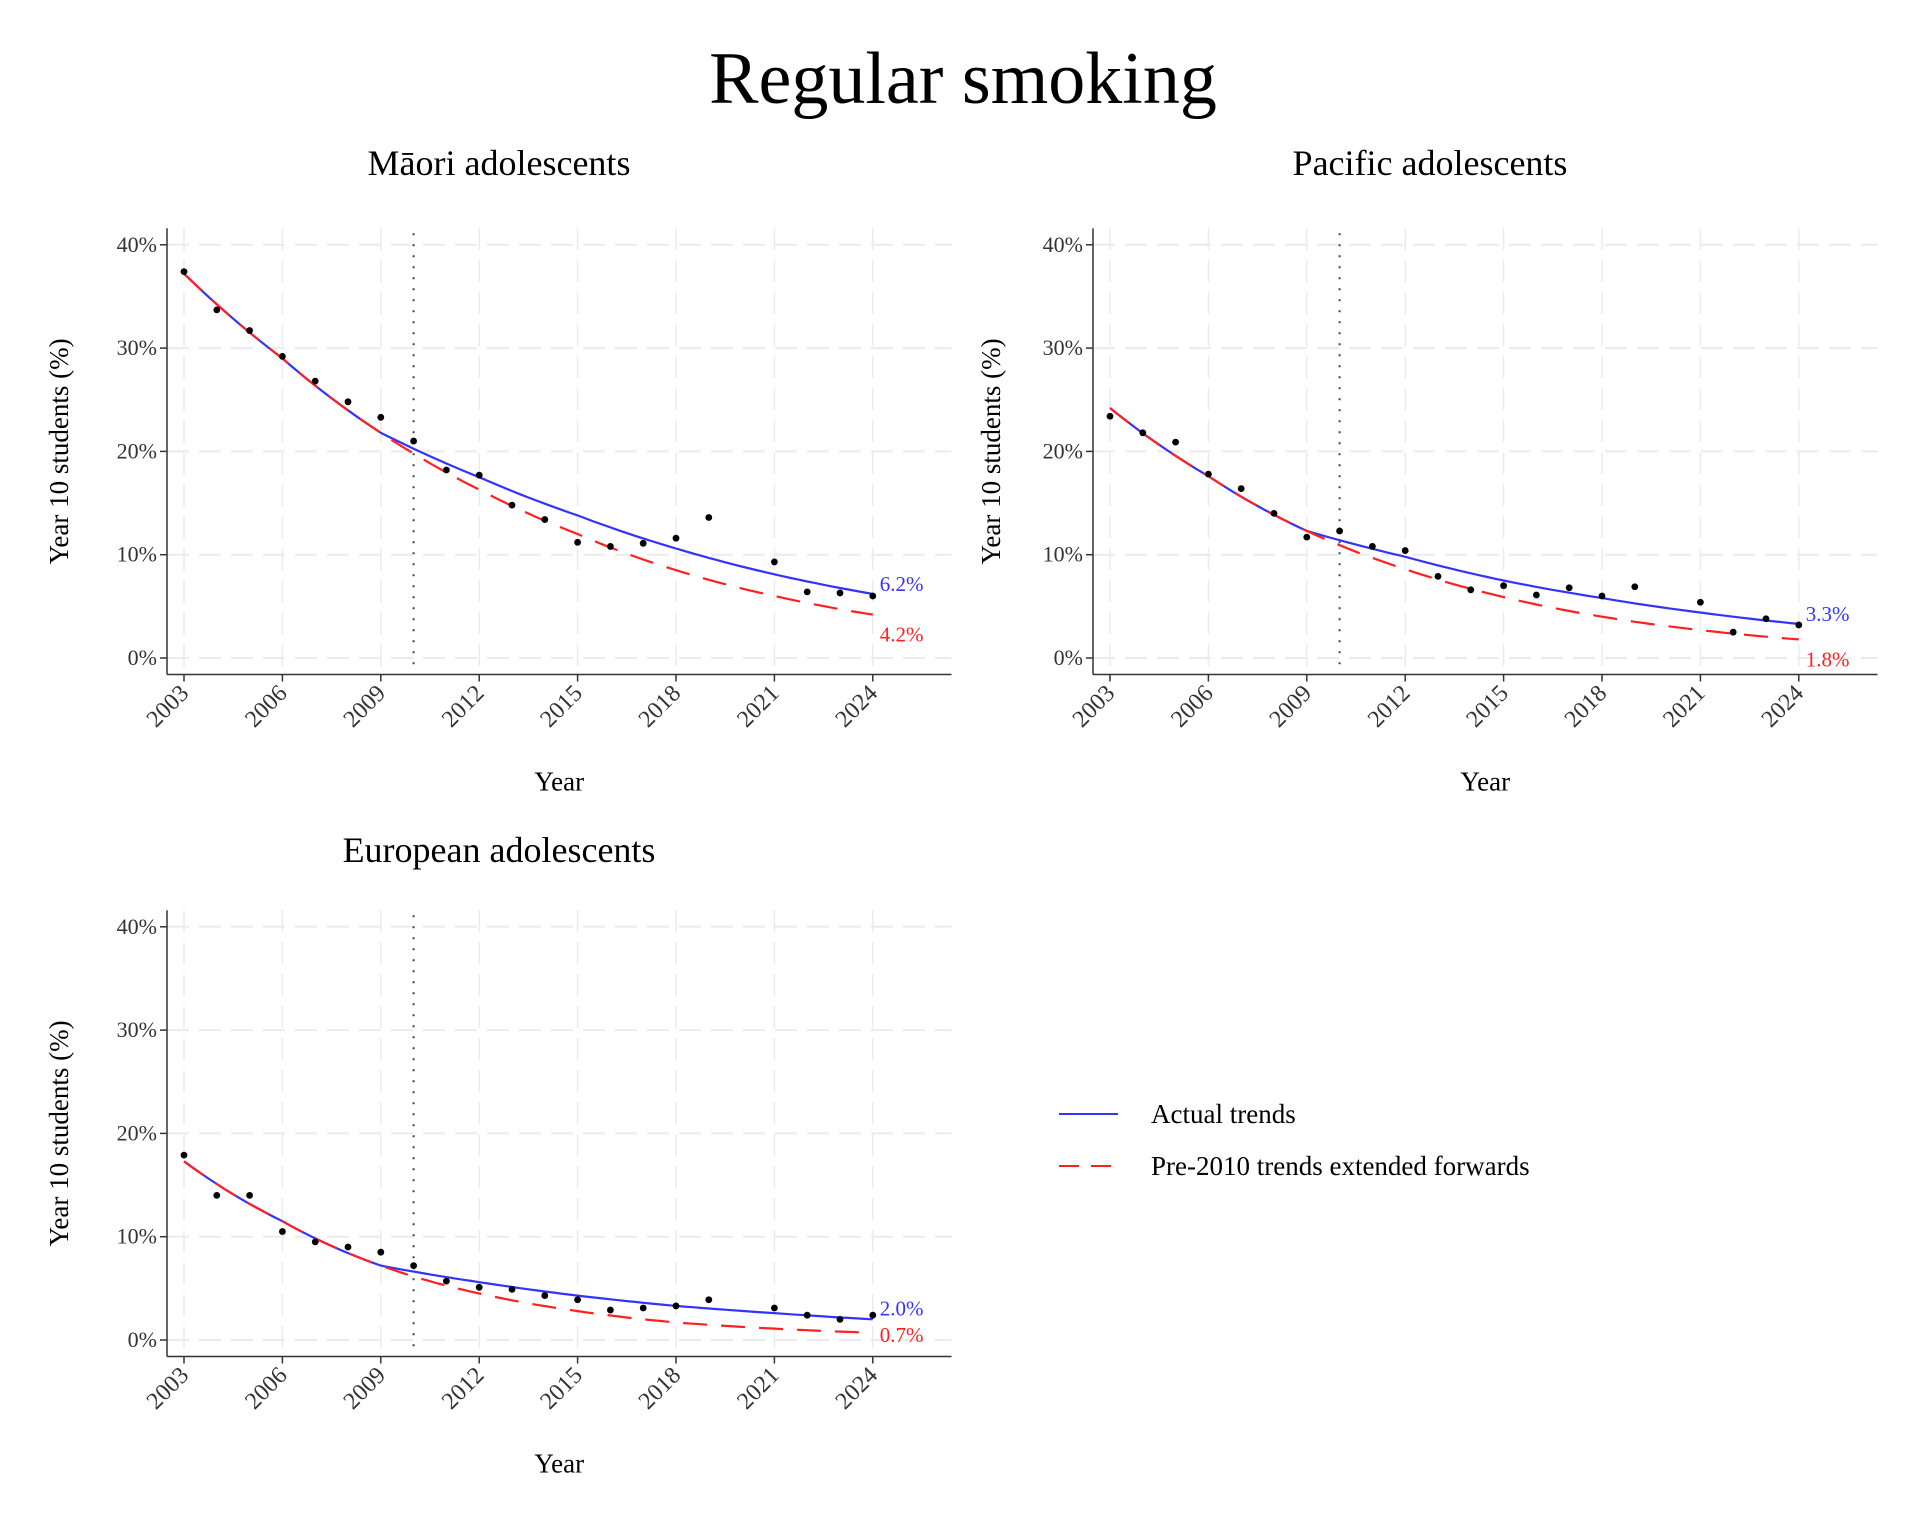  What do you see at coordinates (1223, 1114) in the screenshot?
I see `legend-label-actual: Actual trends` at bounding box center [1223, 1114].